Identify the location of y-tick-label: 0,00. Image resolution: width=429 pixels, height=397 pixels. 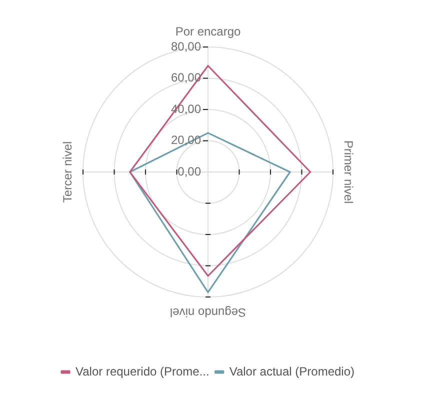
(190, 171).